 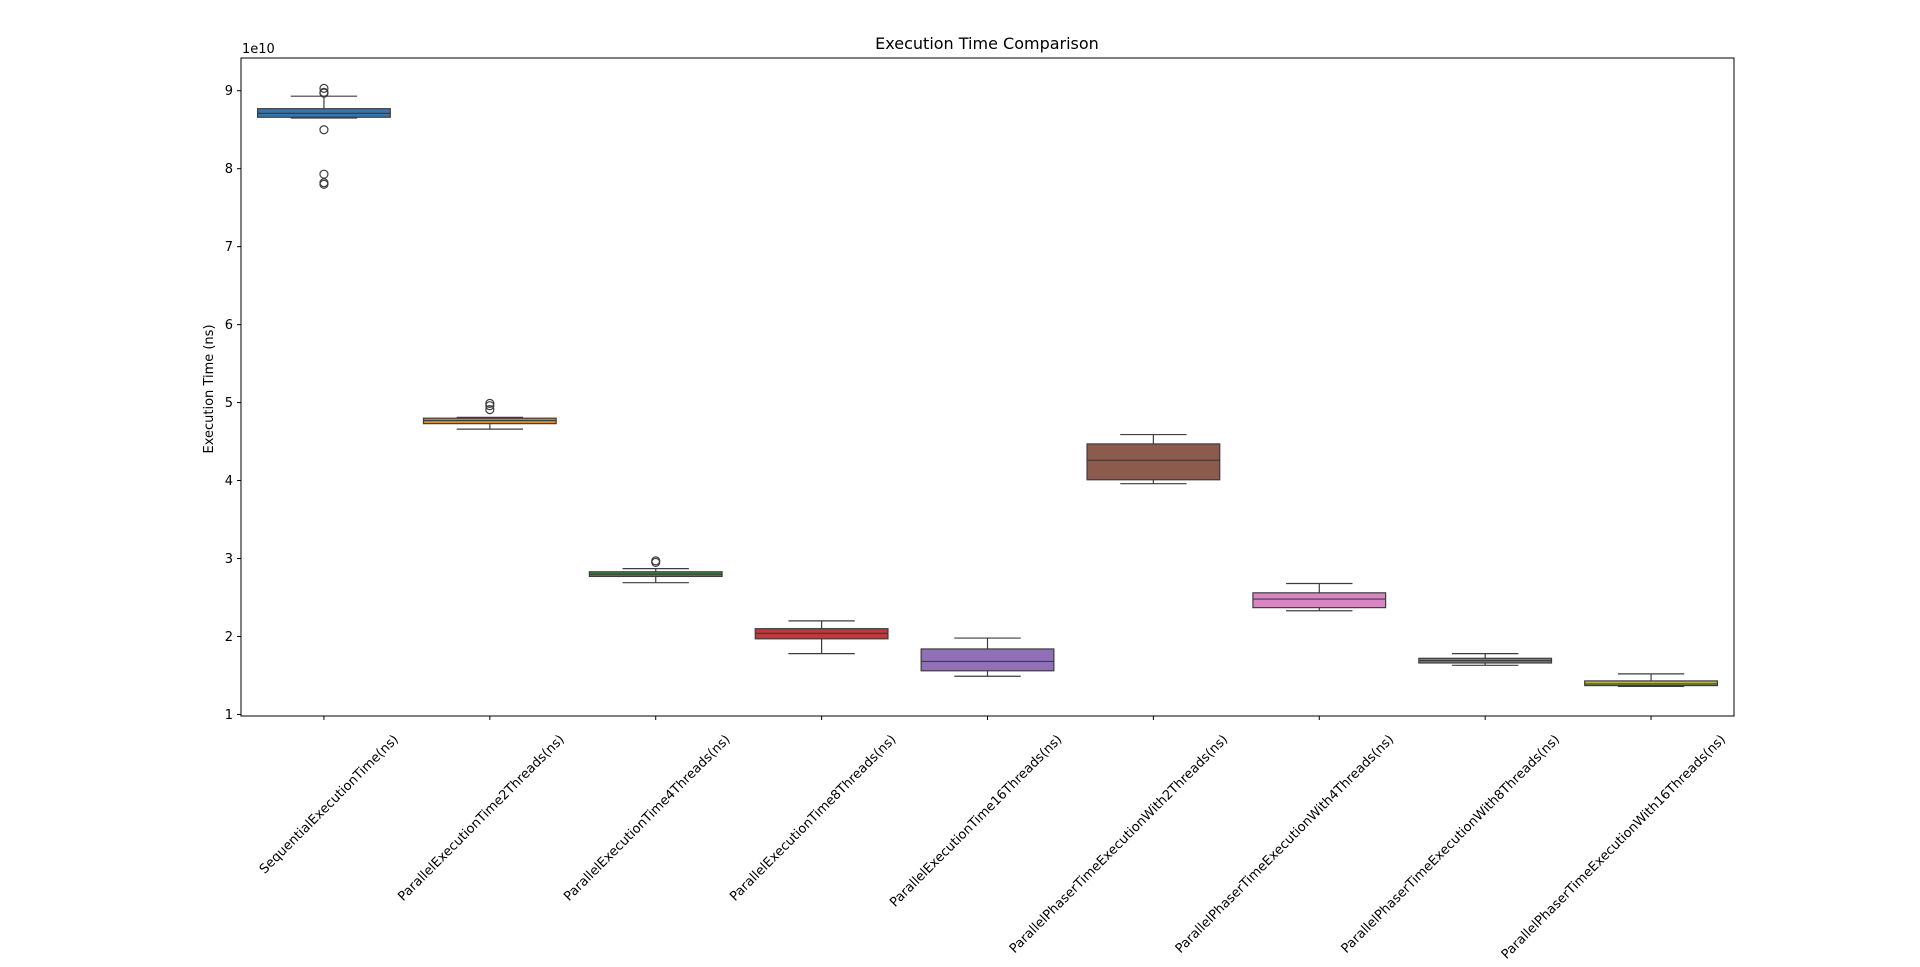 I want to click on y-tick-label: 6, so click(x=229, y=325).